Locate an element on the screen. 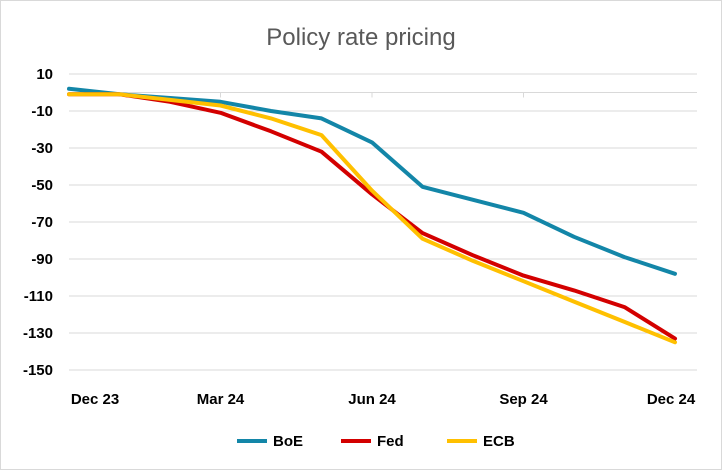 This screenshot has width=722, height=470. legend: BoE Fed ECB is located at coordinates (376, 441).